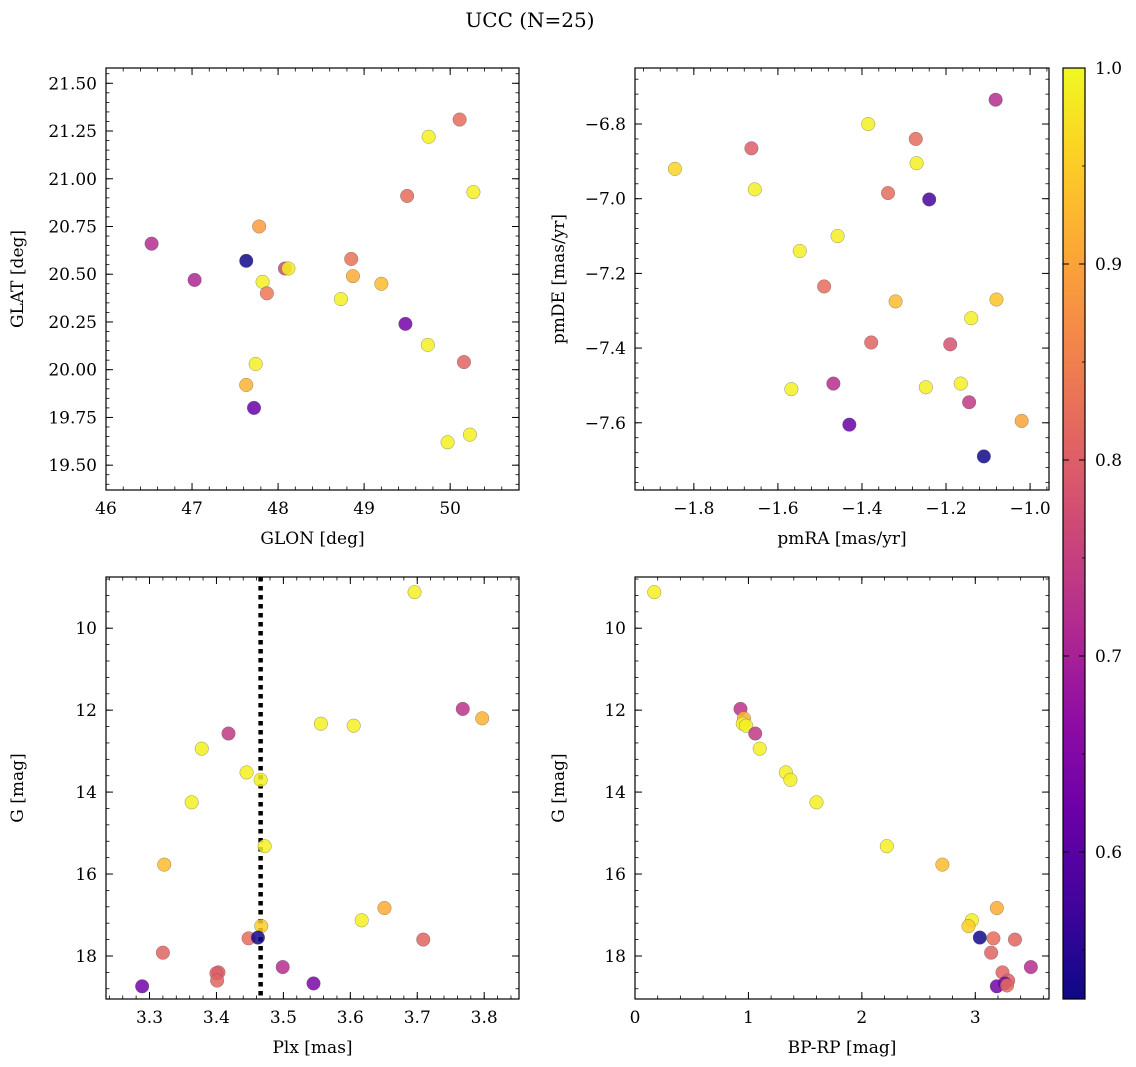 This screenshot has height=1067, width=1136. What do you see at coordinates (1092, 529) in the screenshot?
I see `colorbar: 0.6 0.7 0.8 0.9 1.0` at bounding box center [1092, 529].